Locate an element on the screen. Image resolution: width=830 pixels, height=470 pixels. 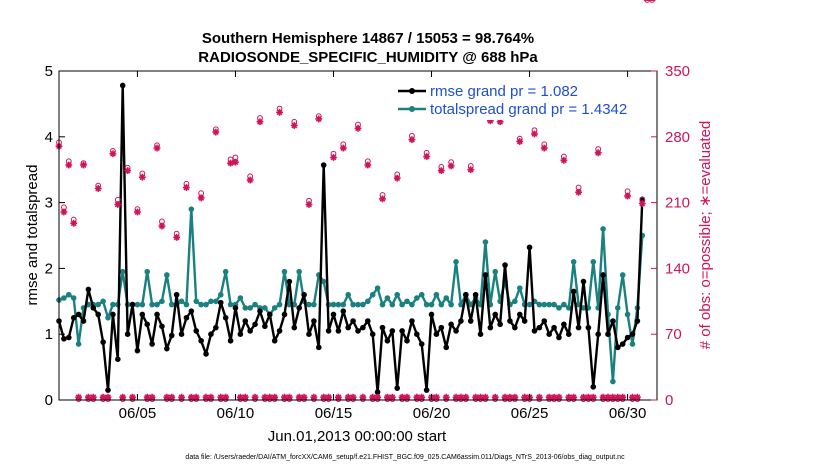
y-tick-label: 1 is located at coordinates (49, 334).